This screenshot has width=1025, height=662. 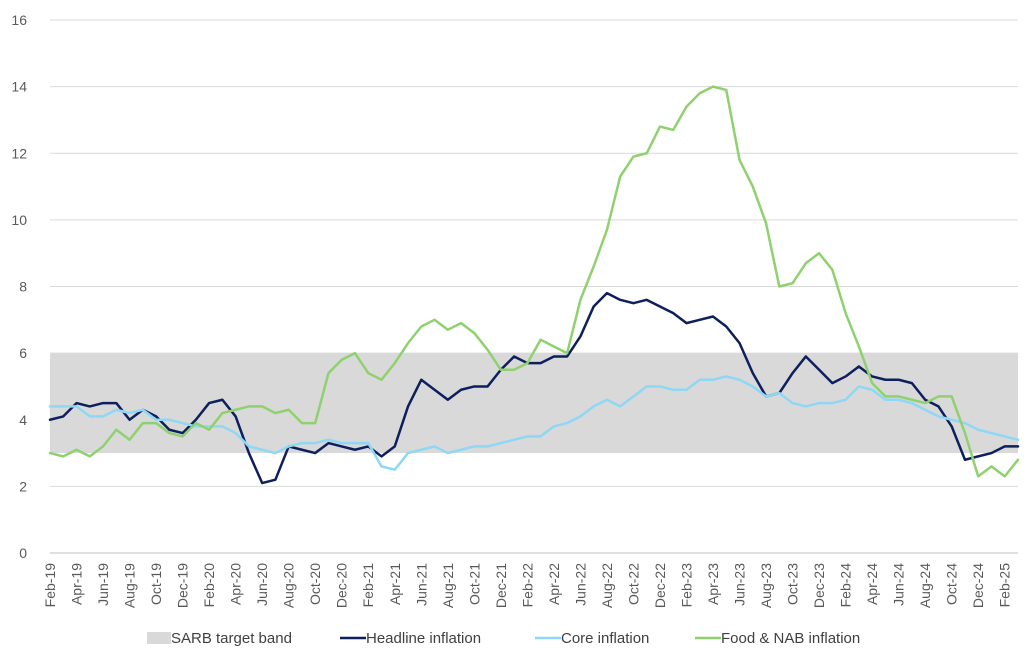 I want to click on x-tick-label: Aug-19, so click(x=130, y=585).